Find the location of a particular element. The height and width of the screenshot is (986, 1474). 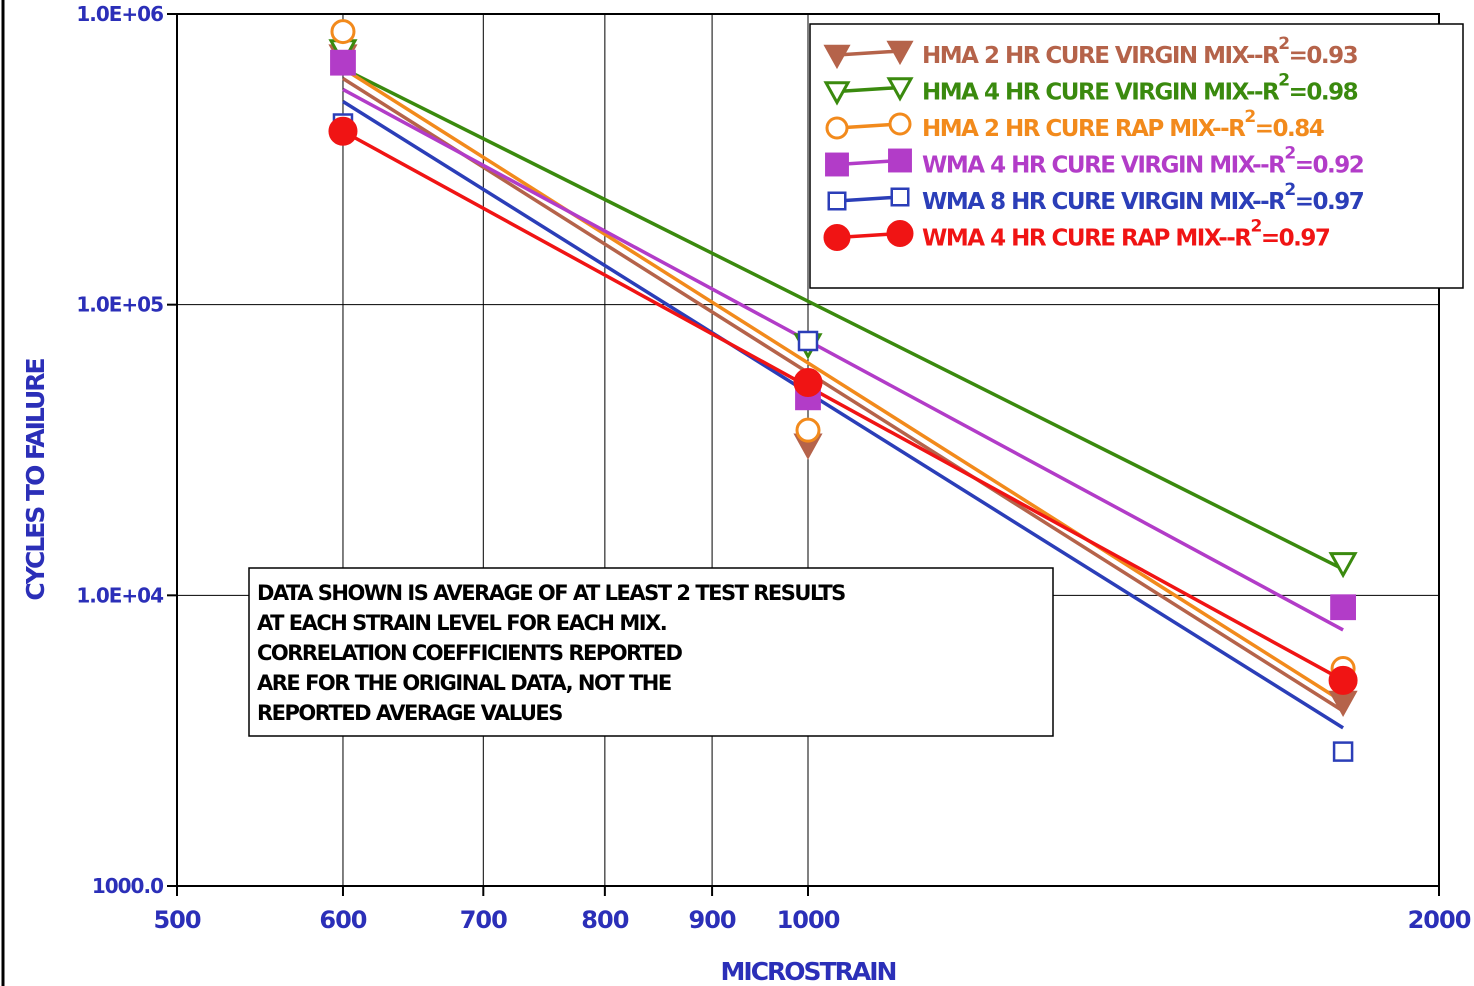

y-axis-title: CYCLES TO FAILURE is located at coordinates (35, 480).